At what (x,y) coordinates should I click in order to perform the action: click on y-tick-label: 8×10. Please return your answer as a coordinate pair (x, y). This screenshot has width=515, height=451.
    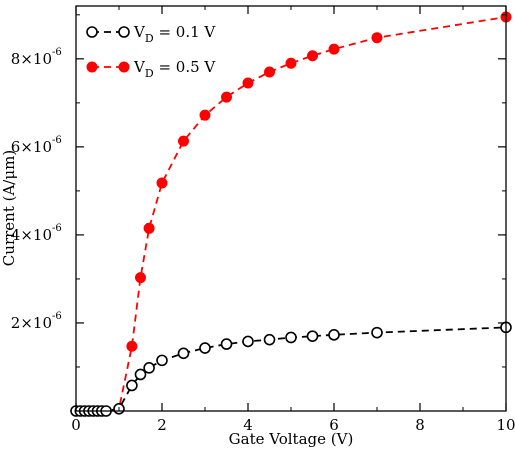
    Looking at the image, I should click on (31, 59).